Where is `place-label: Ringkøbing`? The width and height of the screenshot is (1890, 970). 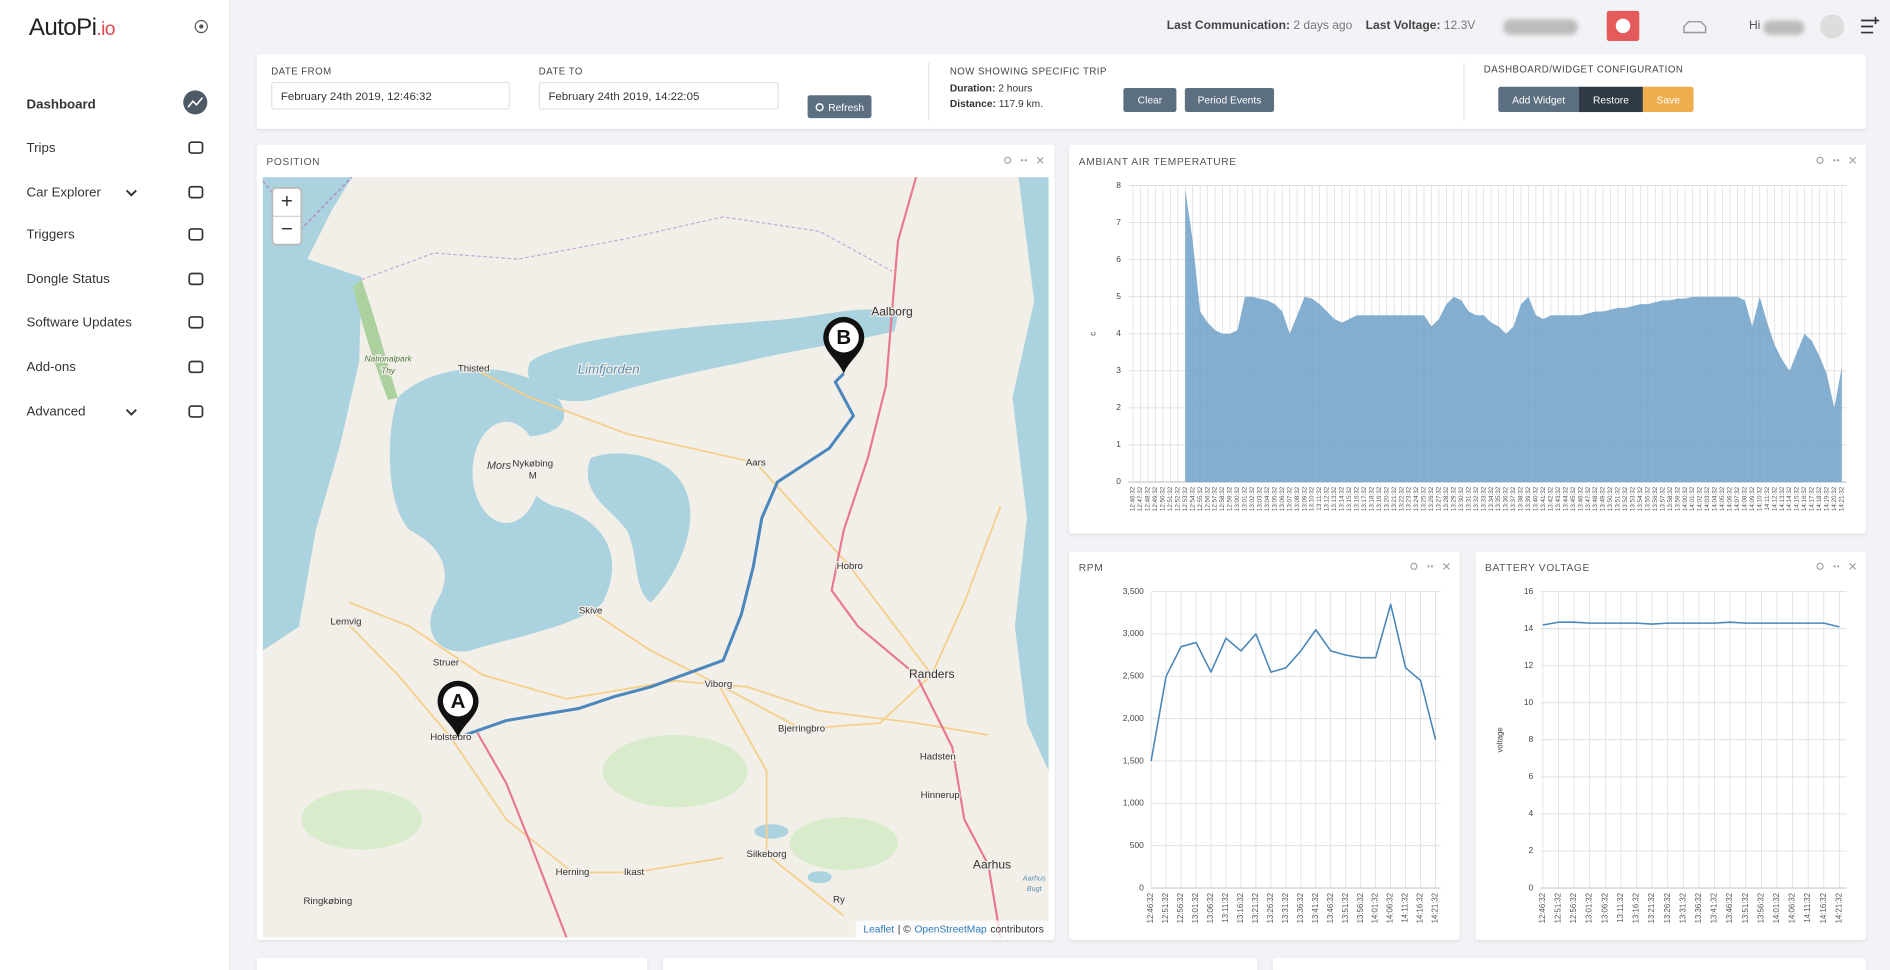
place-label: Ringkøbing is located at coordinates (328, 901).